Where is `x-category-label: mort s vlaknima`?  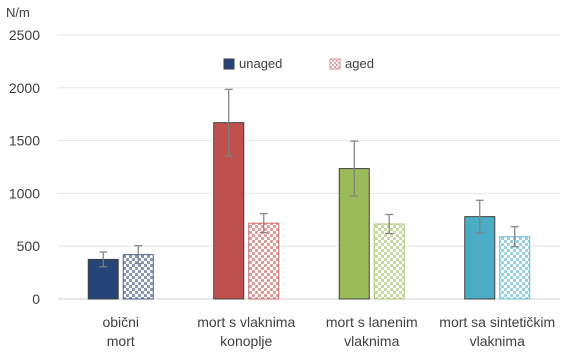
x-category-label: mort s vlaknima is located at coordinates (246, 322).